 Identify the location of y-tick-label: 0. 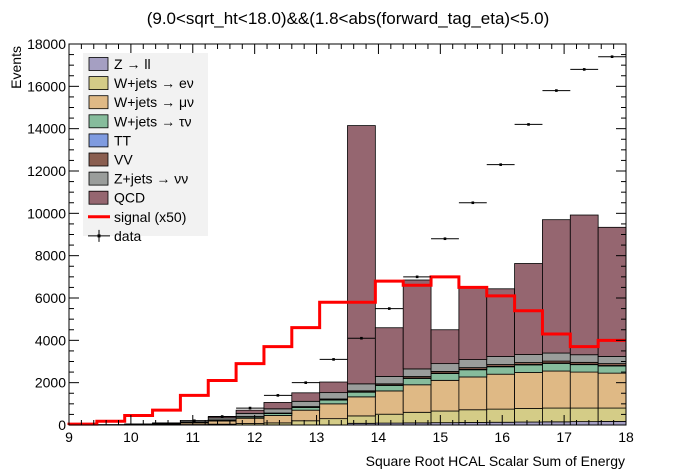
(62, 425).